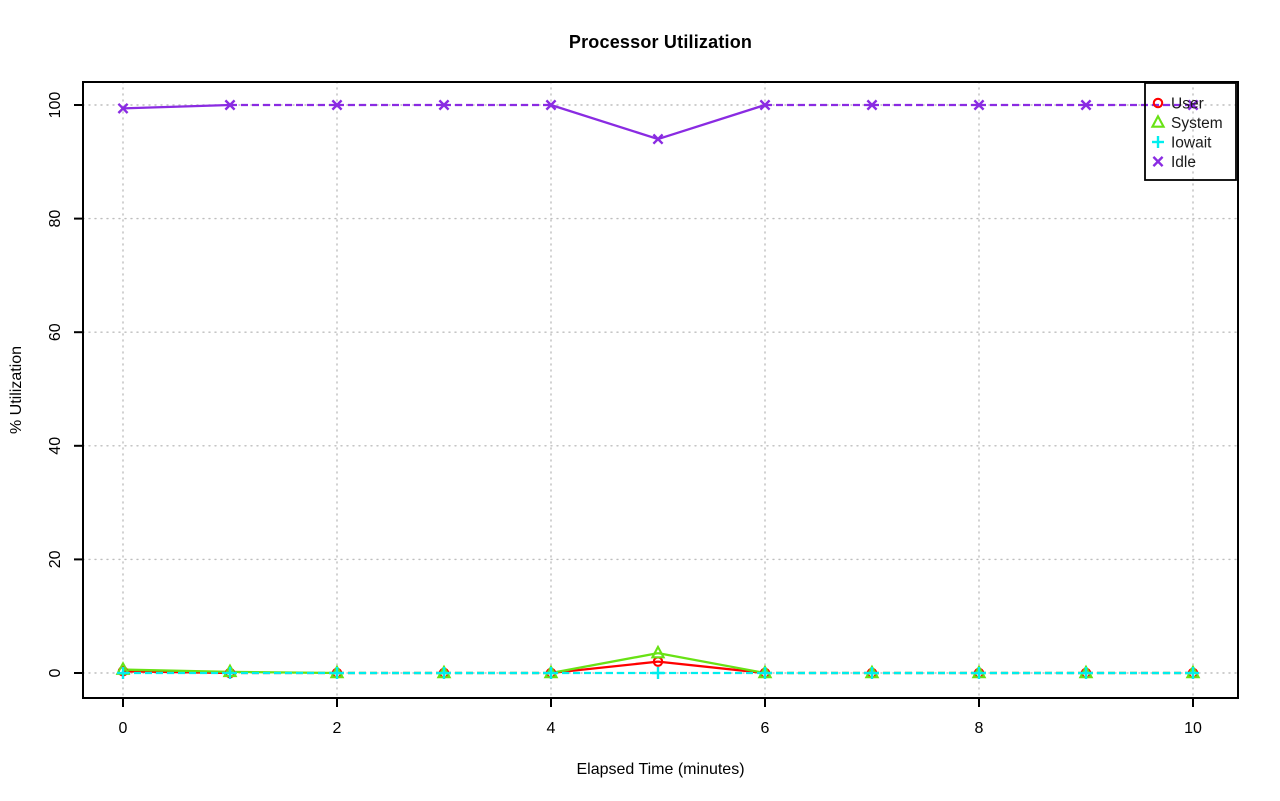  I want to click on y-tick-label: 60, so click(55, 332).